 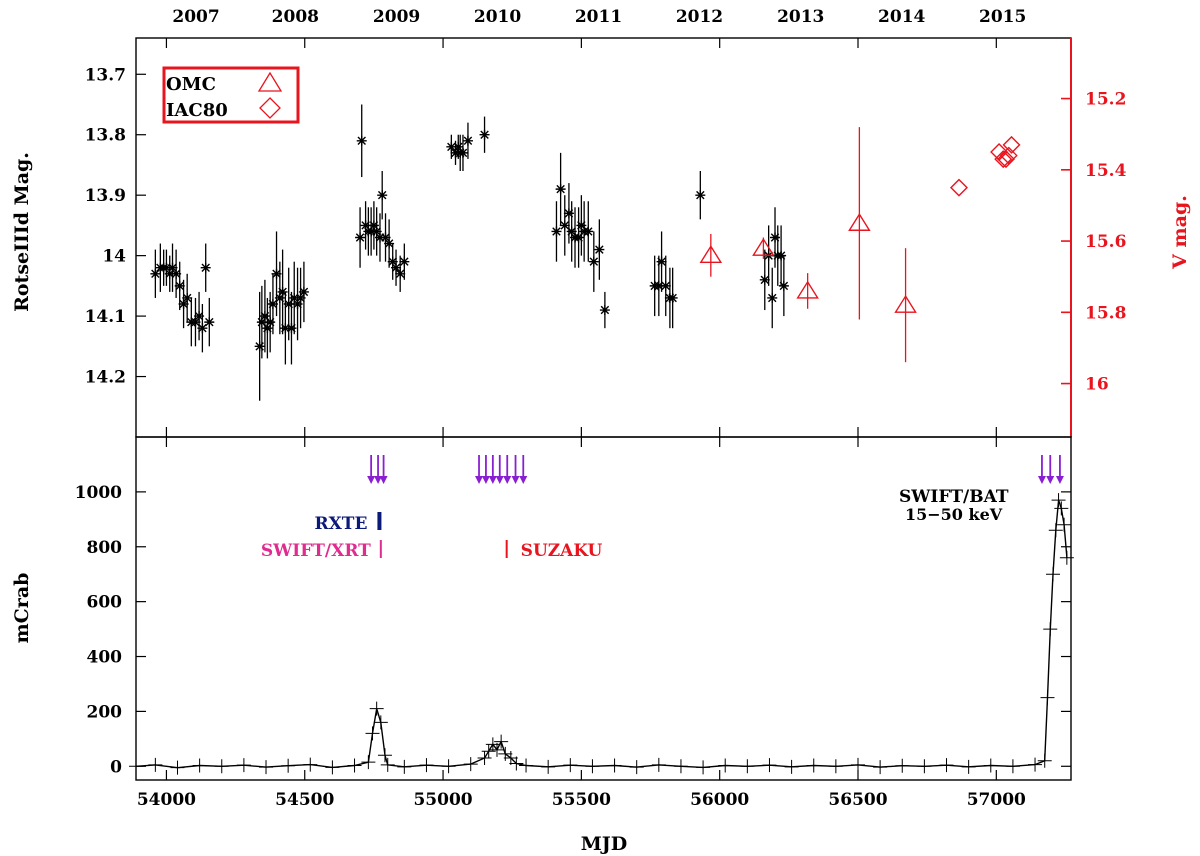 I want to click on rotse-axis-label: RotseIIId Mag., so click(x=22, y=232).